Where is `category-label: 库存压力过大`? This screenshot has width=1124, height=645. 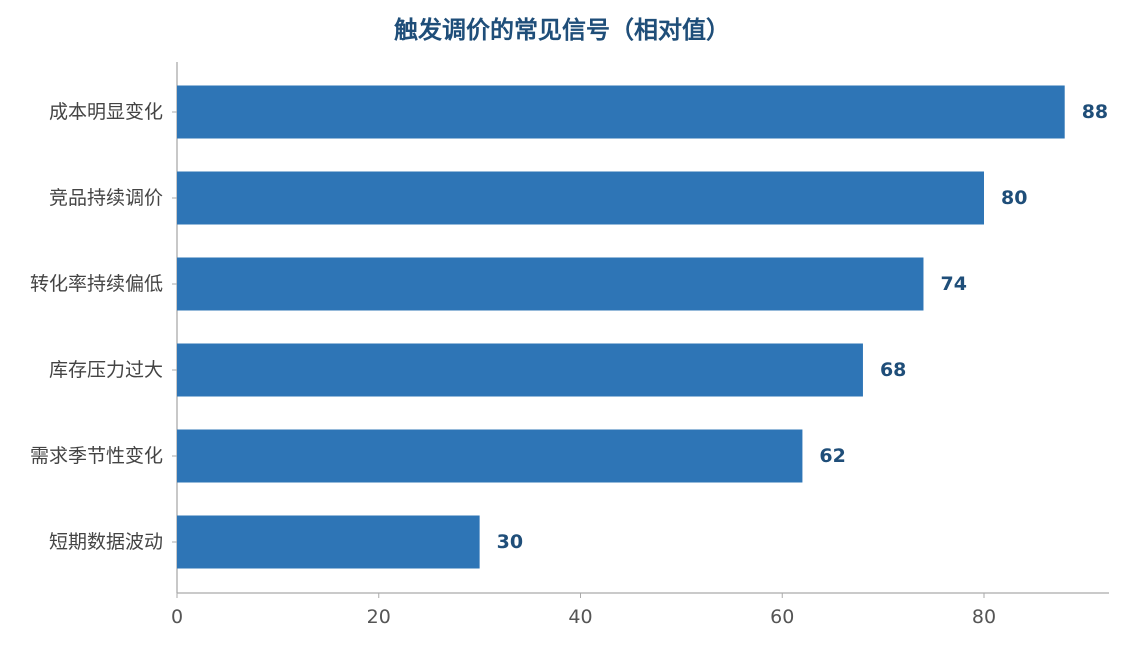
category-label: 库存压力过大 is located at coordinates (106, 370).